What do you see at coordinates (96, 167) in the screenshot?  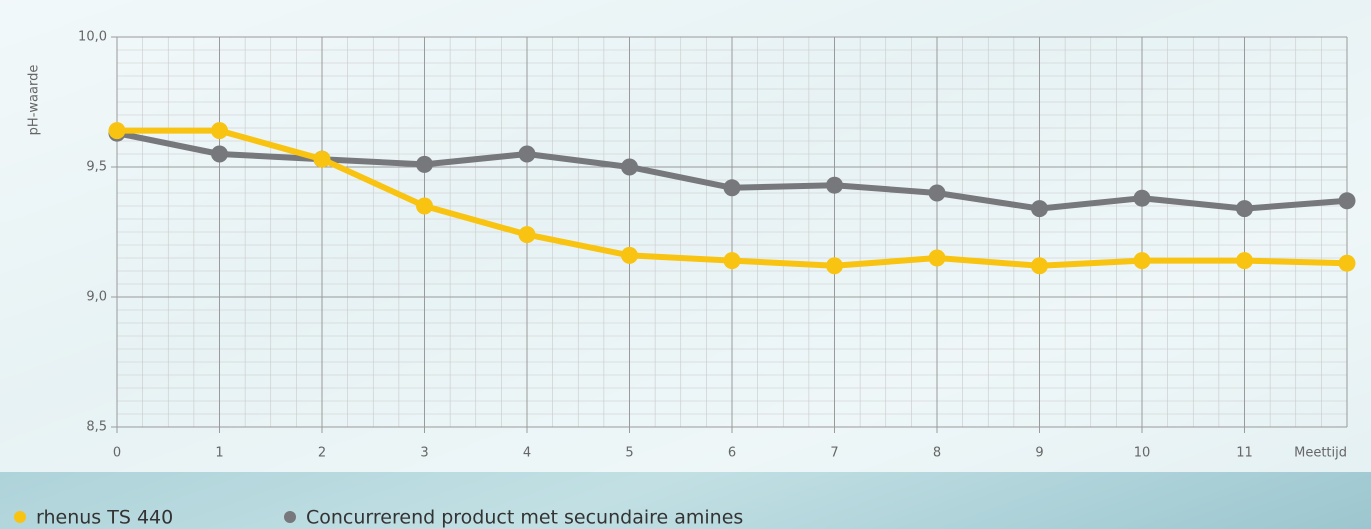 I see `y-tick-label: 9,5` at bounding box center [96, 167].